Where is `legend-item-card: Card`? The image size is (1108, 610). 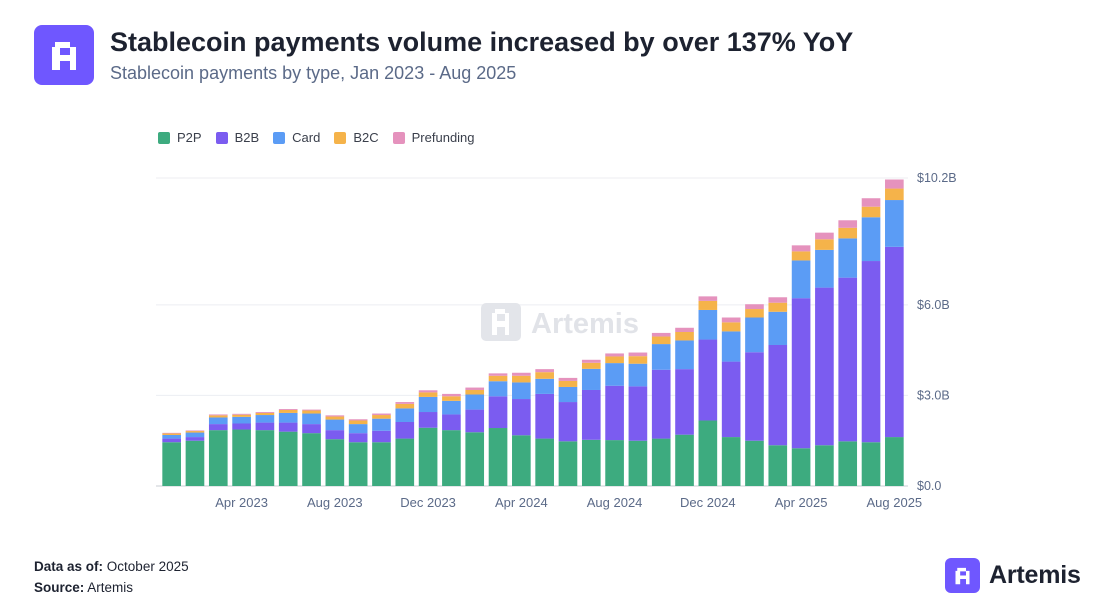 legend-item-card: Card is located at coordinates (296, 137).